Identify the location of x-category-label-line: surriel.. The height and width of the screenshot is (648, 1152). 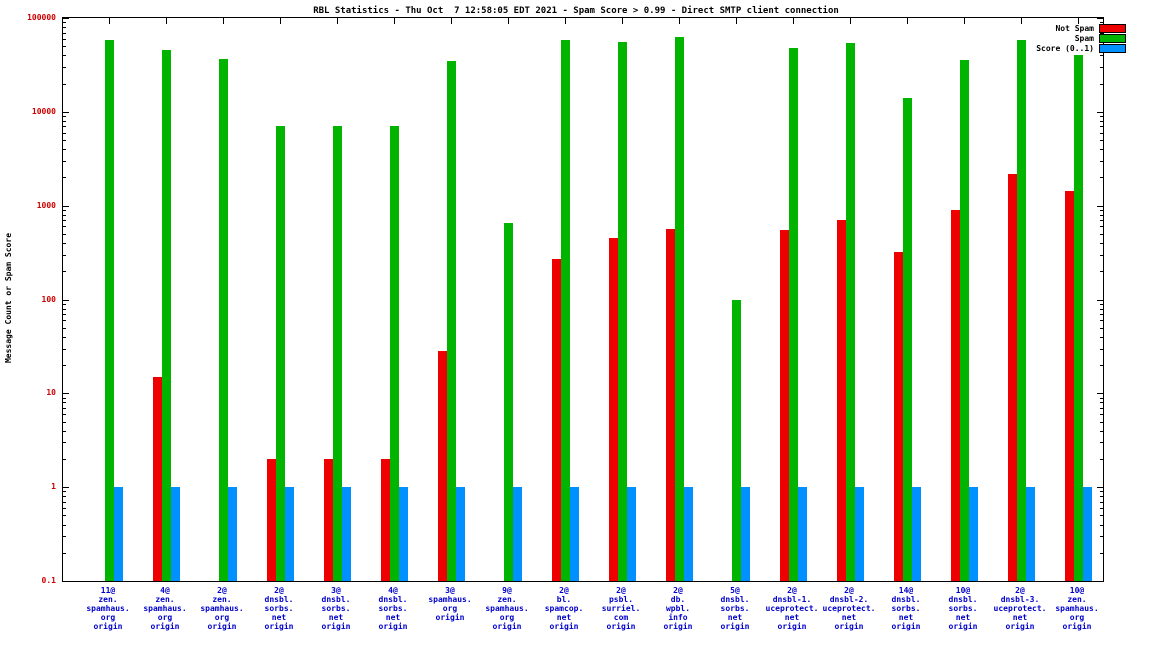
(621, 608).